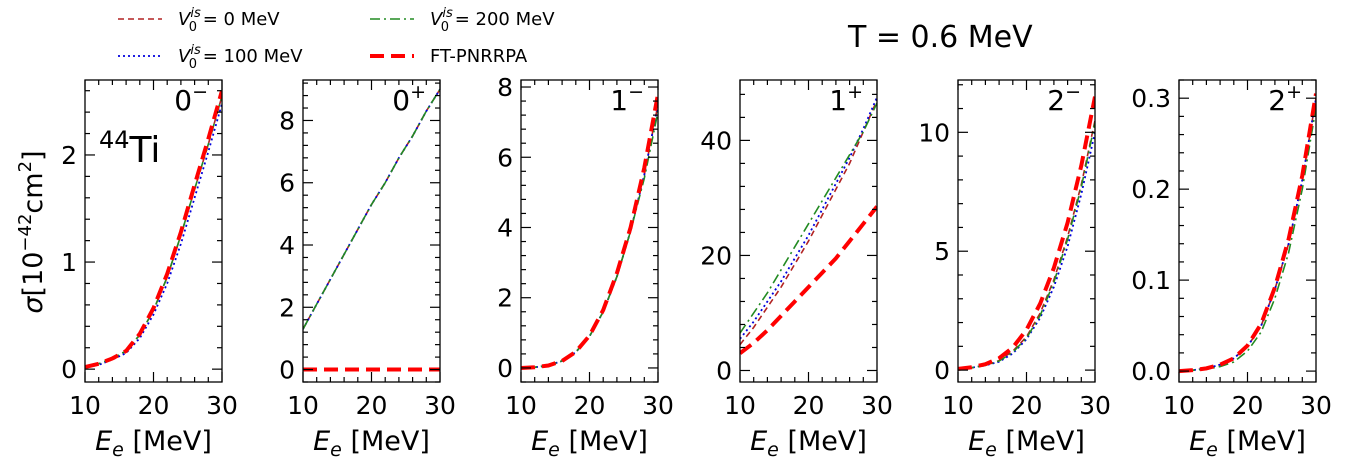 The height and width of the screenshot is (460, 1349). Describe the element at coordinates (846, 99) in the screenshot. I see `panel-label: 1+` at that location.